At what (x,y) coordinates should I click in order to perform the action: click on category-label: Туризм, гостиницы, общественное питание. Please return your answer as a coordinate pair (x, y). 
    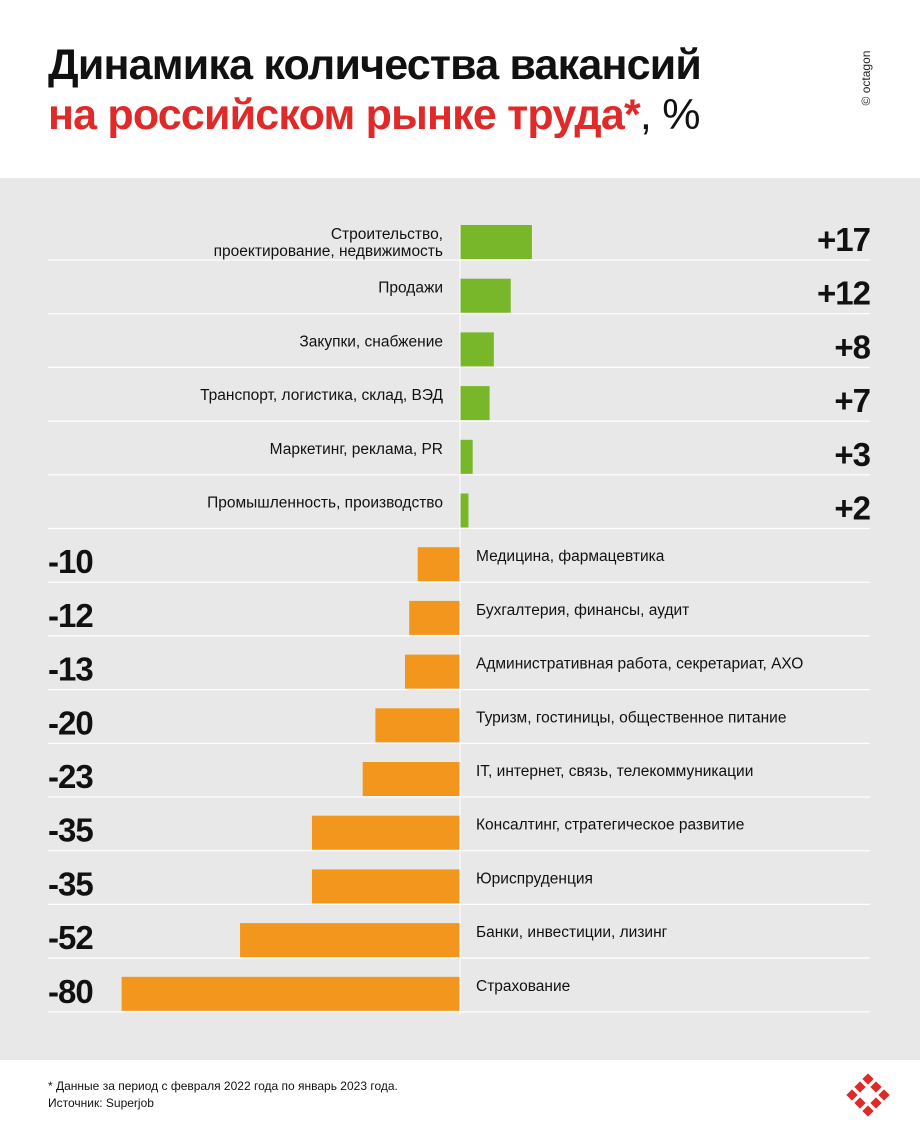
    Looking at the image, I should click on (631, 717).